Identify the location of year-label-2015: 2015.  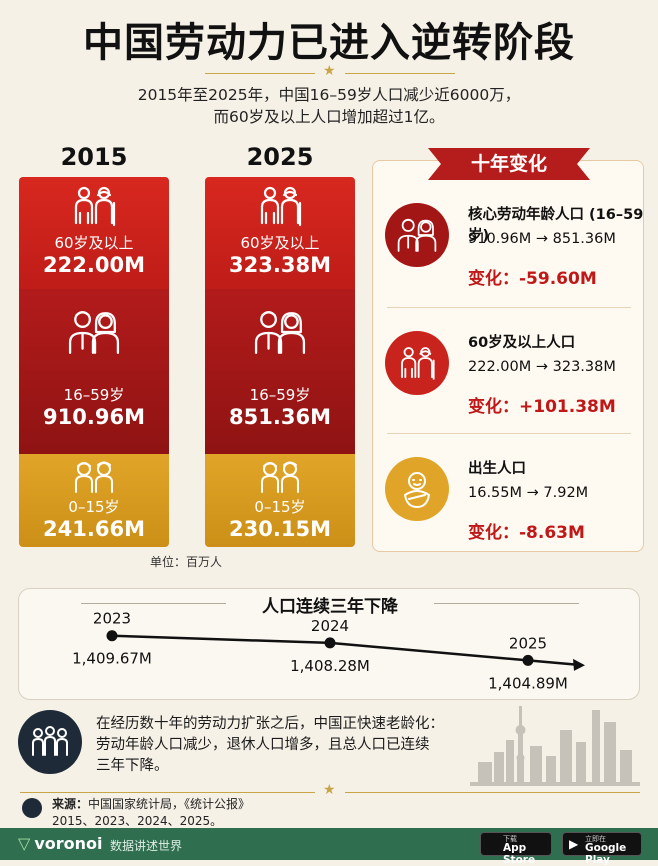
(94, 157).